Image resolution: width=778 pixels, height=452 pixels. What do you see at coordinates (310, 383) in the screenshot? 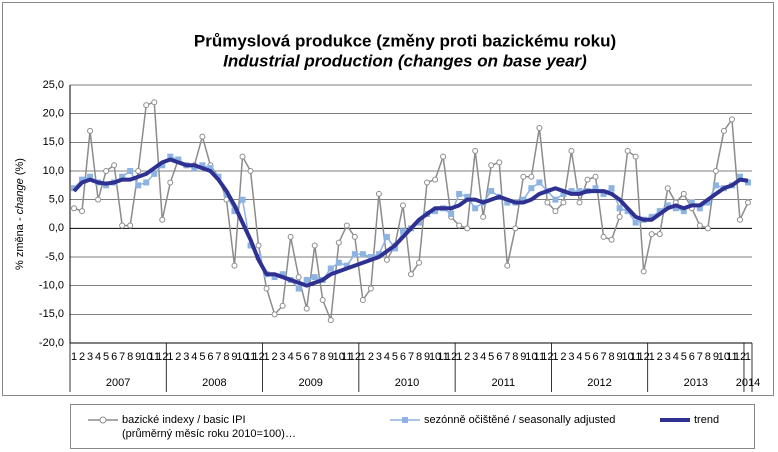
I see `year-label: 2009` at bounding box center [310, 383].